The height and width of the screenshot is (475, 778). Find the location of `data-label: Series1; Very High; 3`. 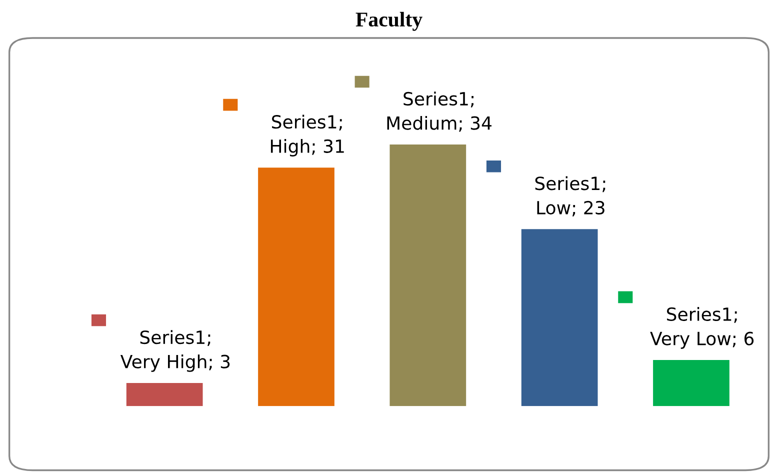

data-label: Series1; Very High; 3 is located at coordinates (175, 351).